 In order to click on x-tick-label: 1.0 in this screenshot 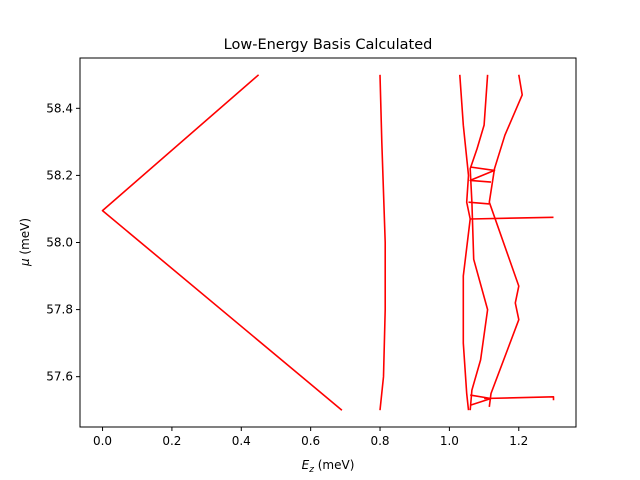, I will do `click(449, 441)`.